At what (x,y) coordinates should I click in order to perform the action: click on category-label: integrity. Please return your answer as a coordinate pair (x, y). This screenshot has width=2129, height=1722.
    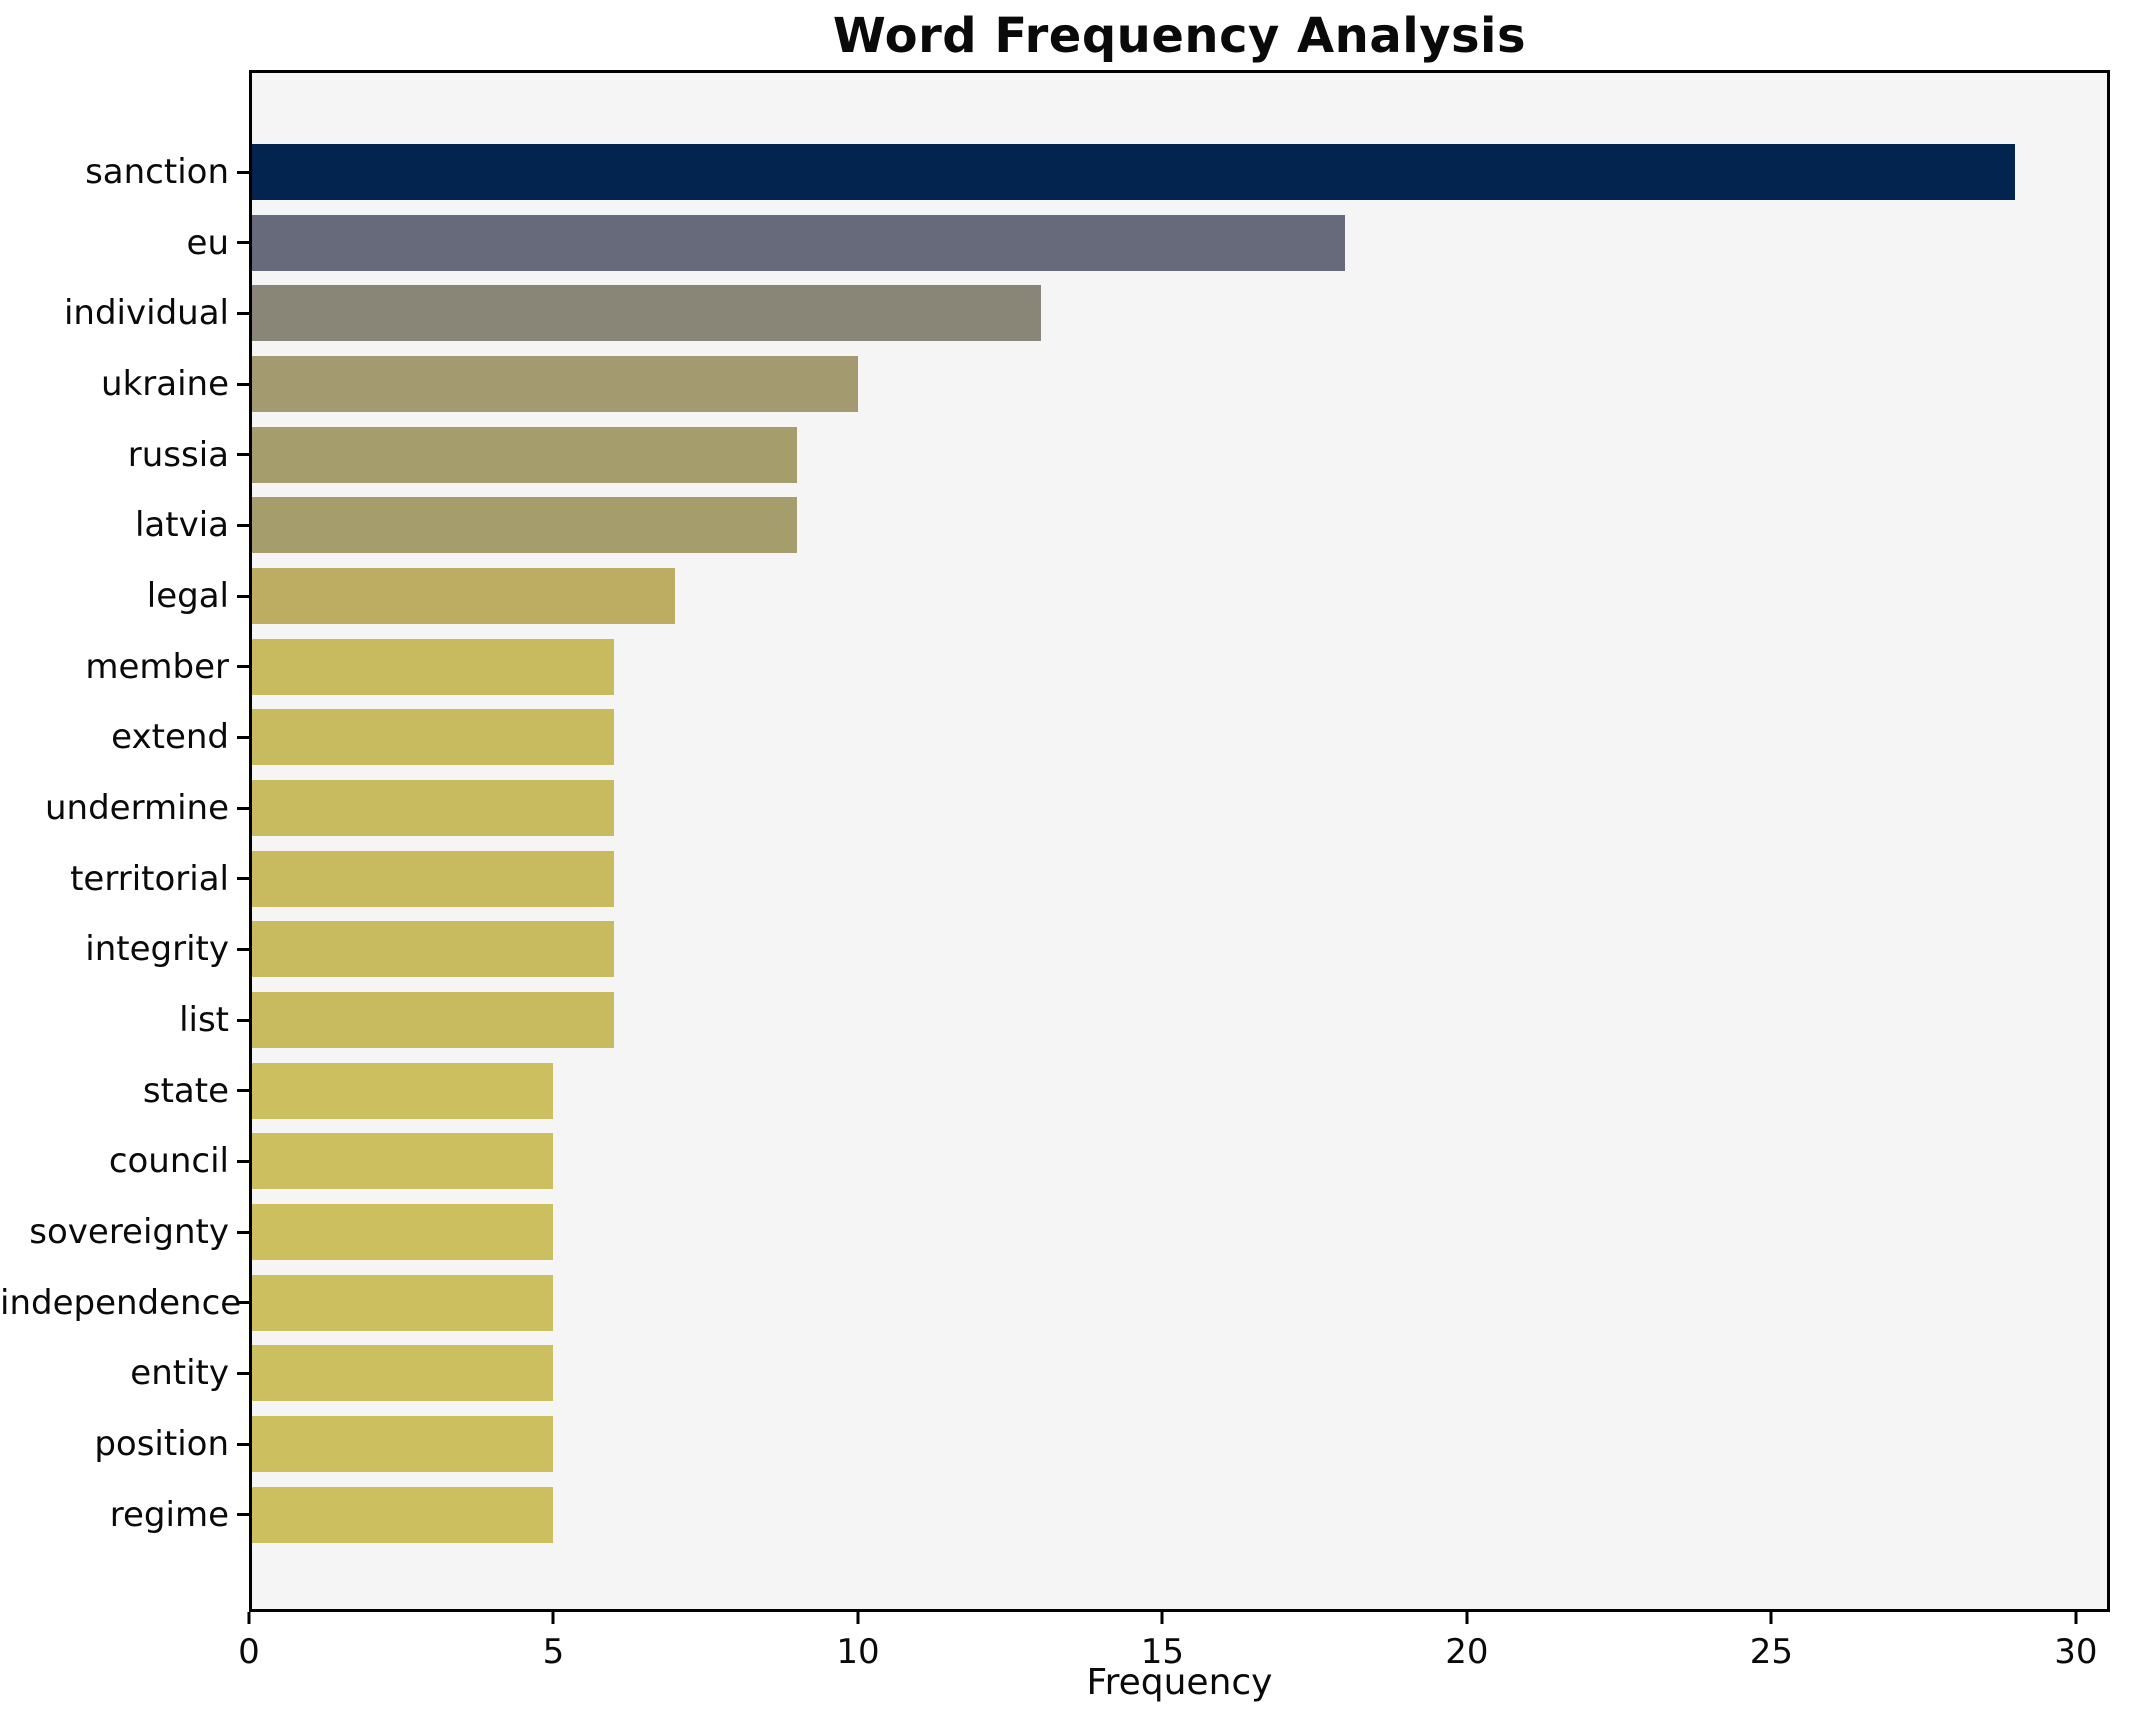
    Looking at the image, I should click on (157, 949).